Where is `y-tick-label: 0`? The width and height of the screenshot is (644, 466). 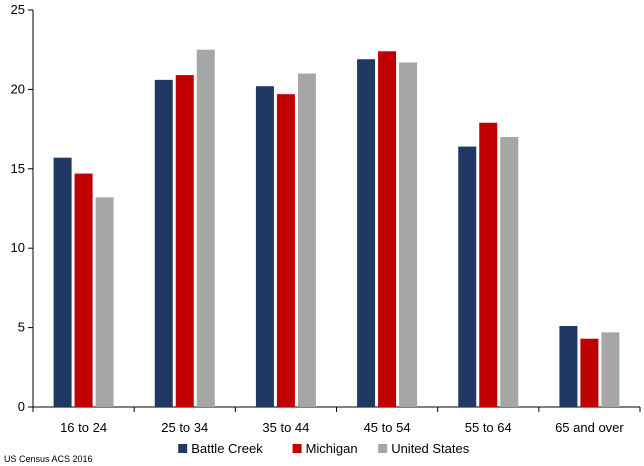
y-tick-label: 0 is located at coordinates (21, 406).